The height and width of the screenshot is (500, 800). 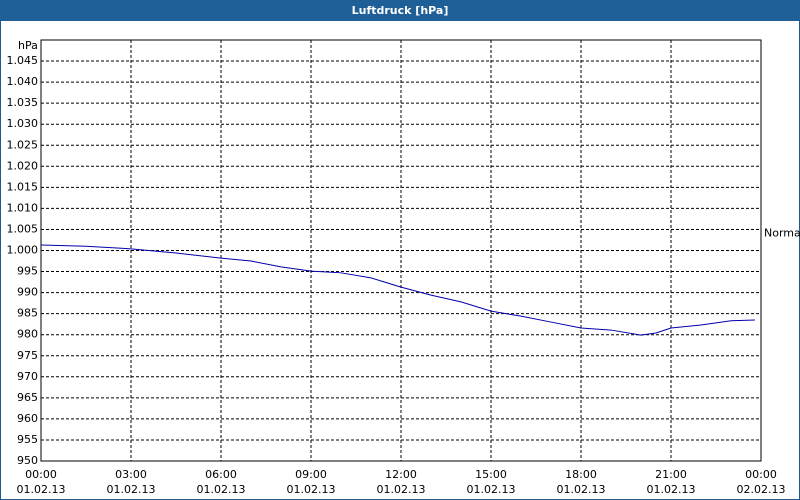 I want to click on chart-title: Luftdruck [hPa], so click(x=400, y=10).